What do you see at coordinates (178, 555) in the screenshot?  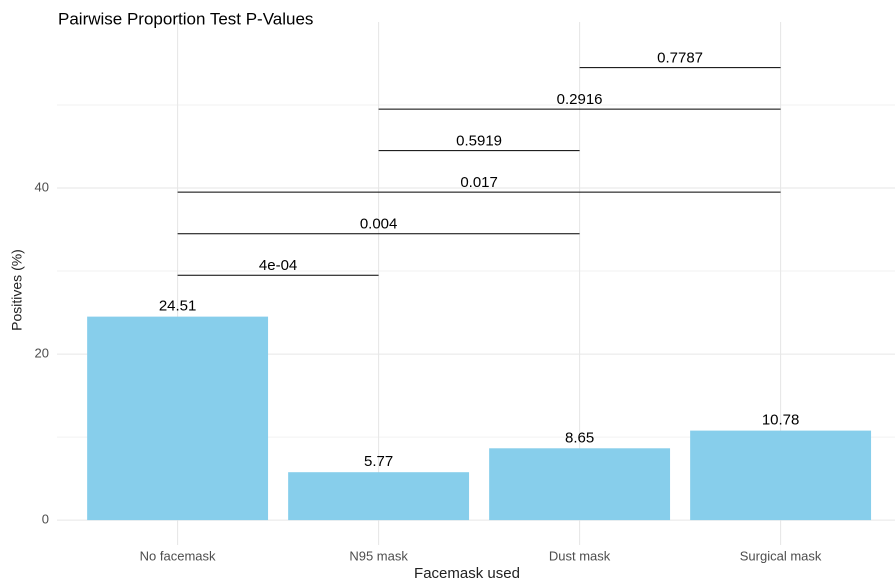 I see `x-tick-label: No facemask` at bounding box center [178, 555].